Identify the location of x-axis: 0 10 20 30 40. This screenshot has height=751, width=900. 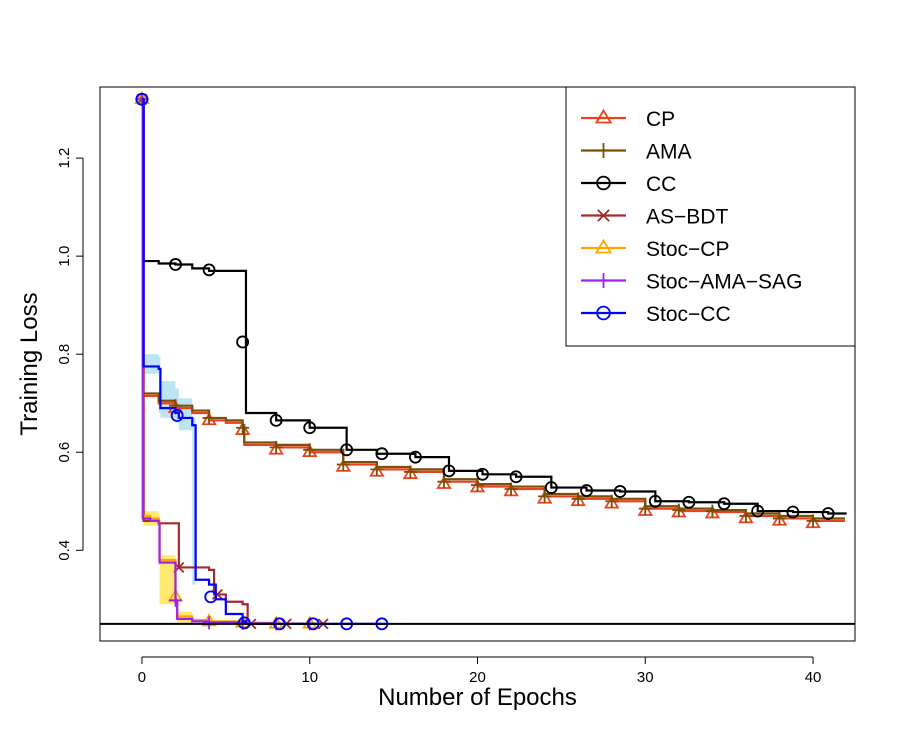
(480, 671).